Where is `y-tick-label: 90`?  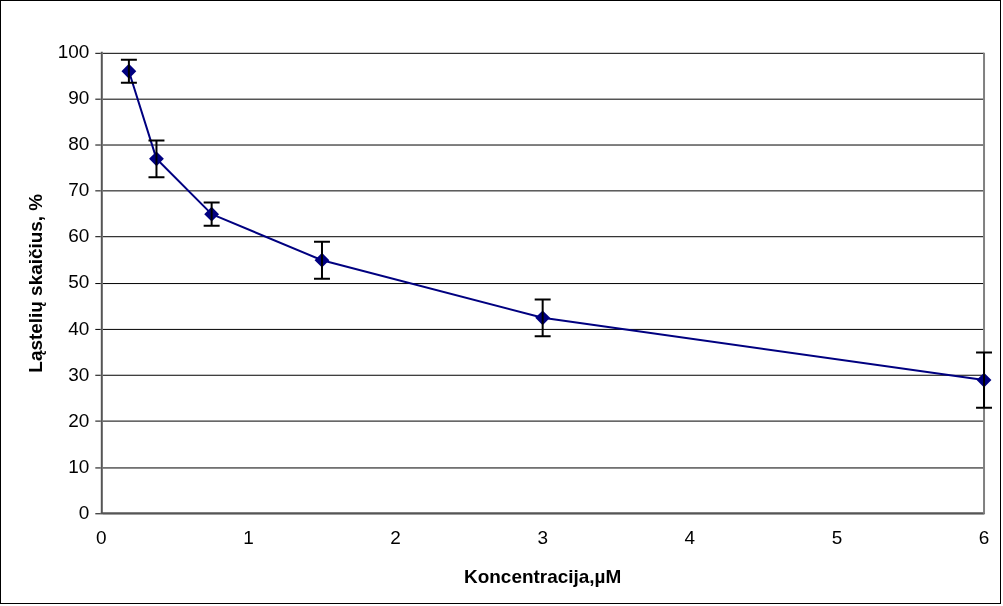 y-tick-label: 90 is located at coordinates (79, 98).